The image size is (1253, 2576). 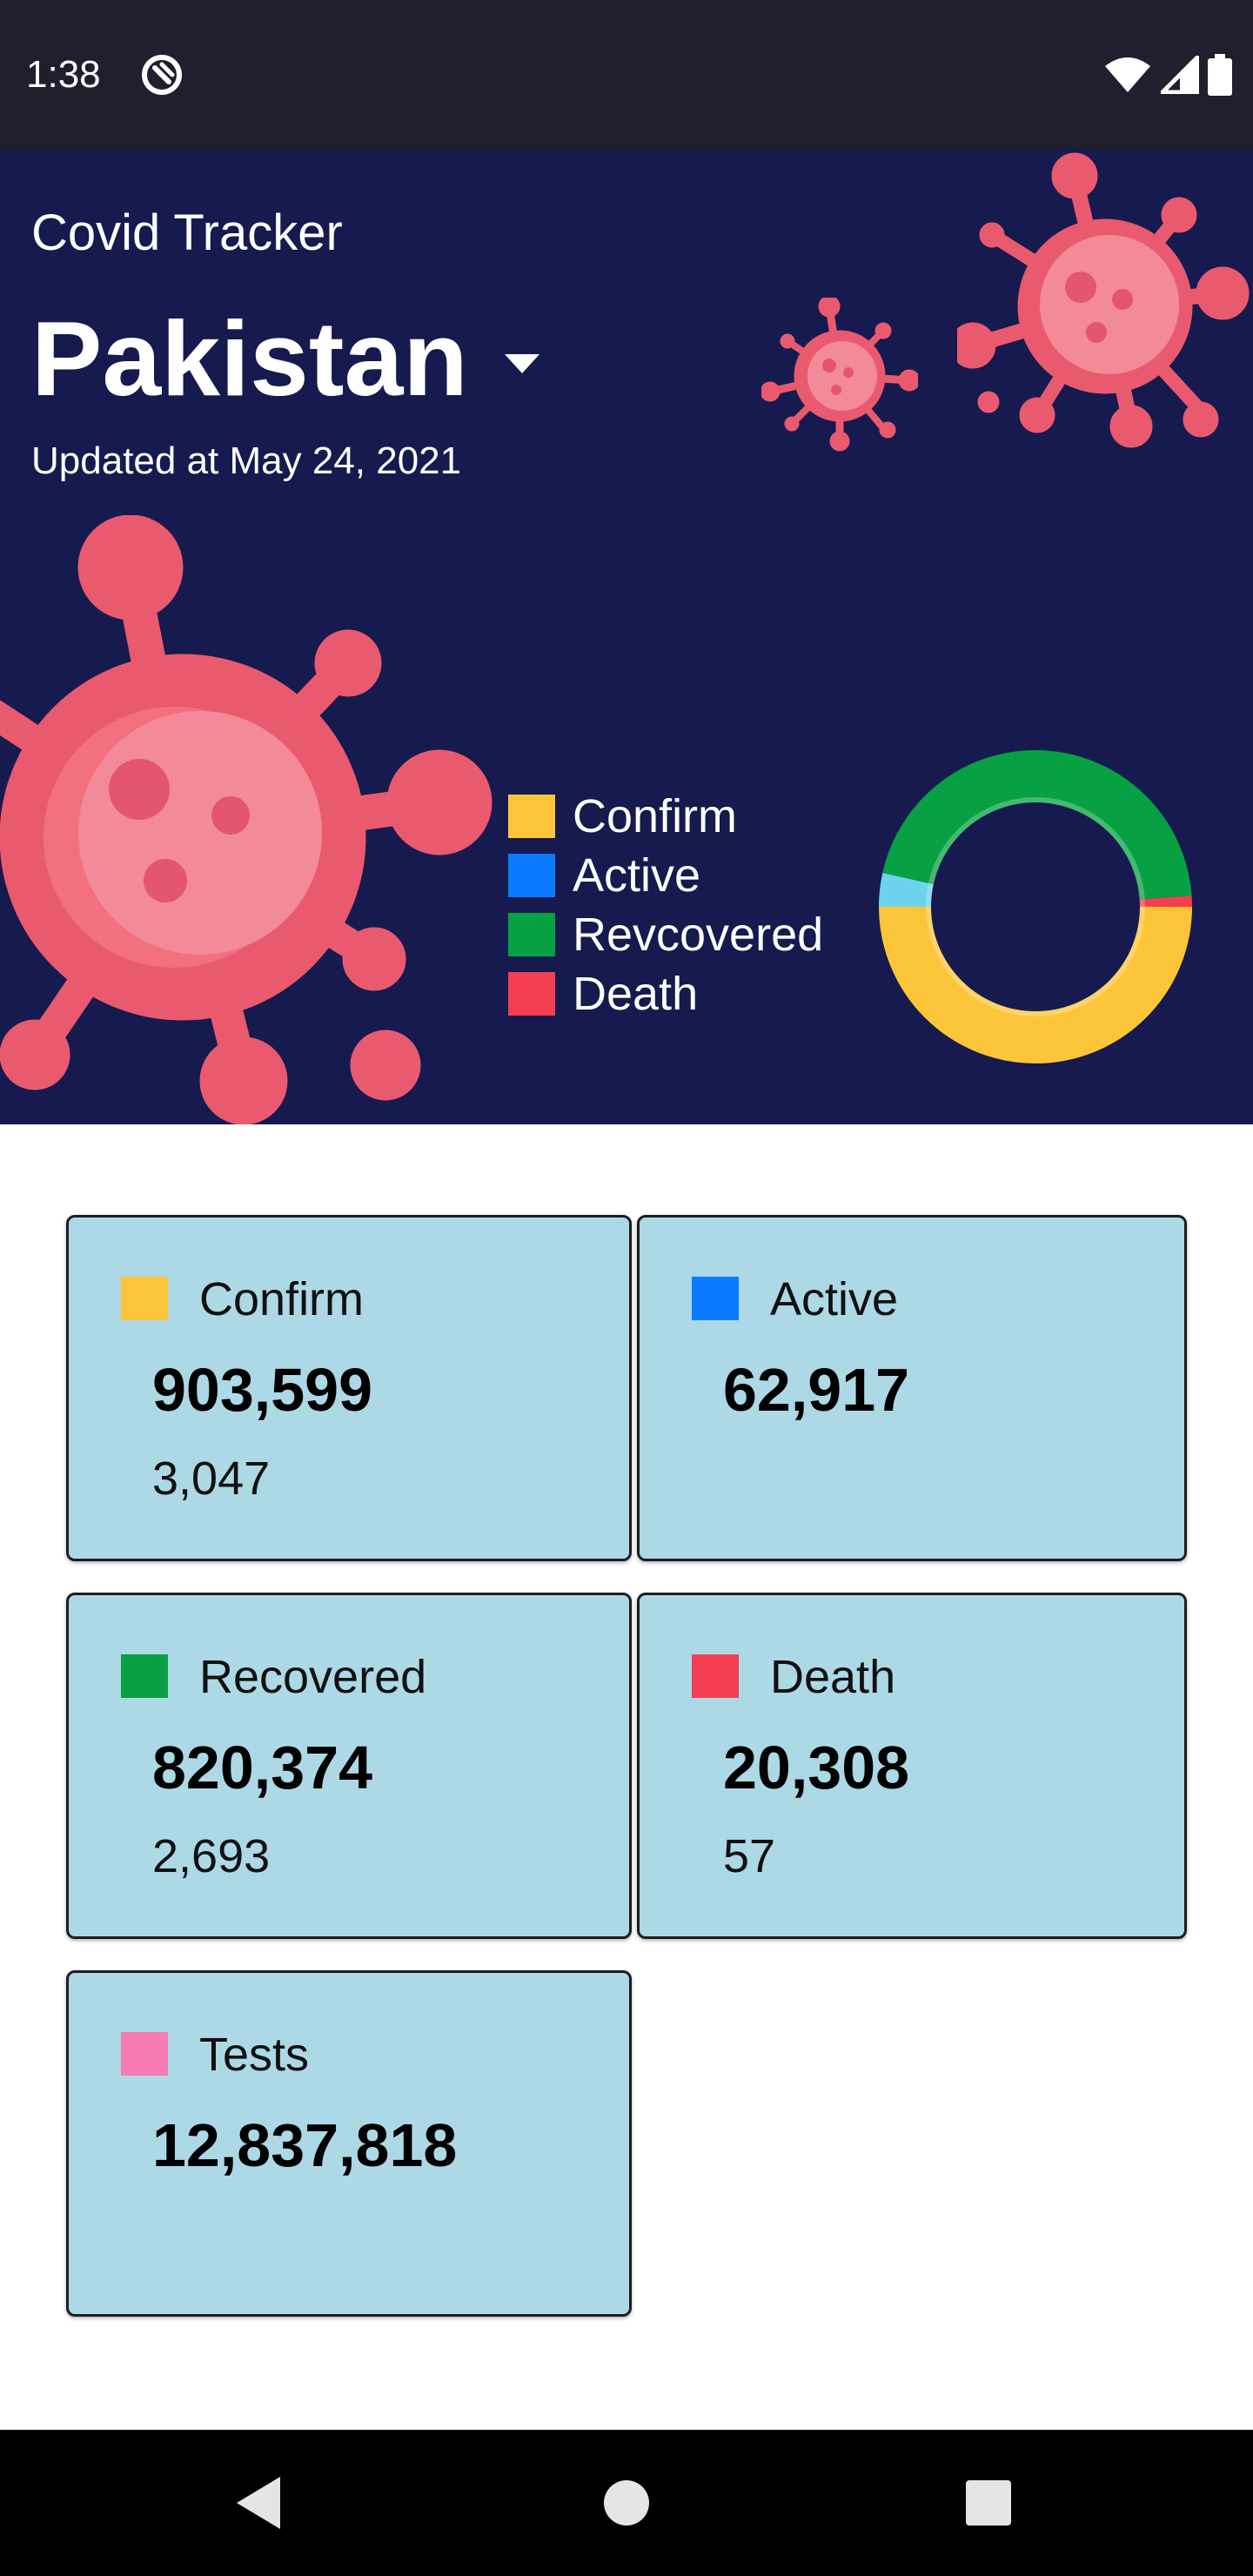 I want to click on battery-icon, so click(x=1220, y=75).